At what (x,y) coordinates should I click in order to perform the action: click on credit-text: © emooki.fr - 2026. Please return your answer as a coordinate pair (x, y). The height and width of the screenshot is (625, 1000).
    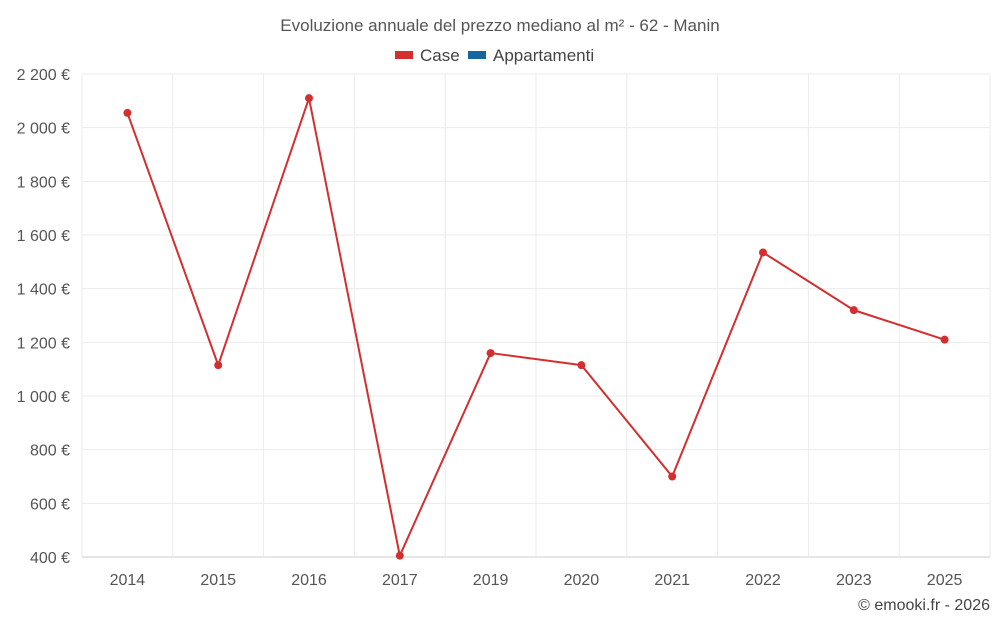
    Looking at the image, I should click on (924, 605).